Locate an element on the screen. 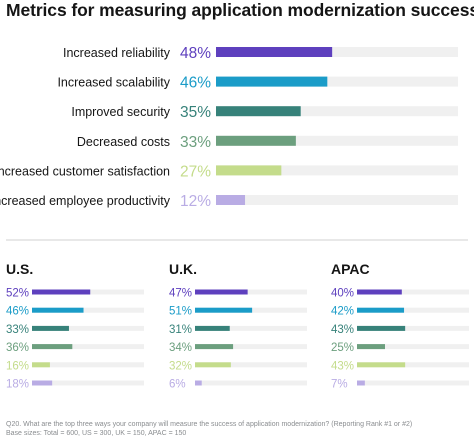 The height and width of the screenshot is (443, 474). region-value-label: 36% is located at coordinates (17, 348).